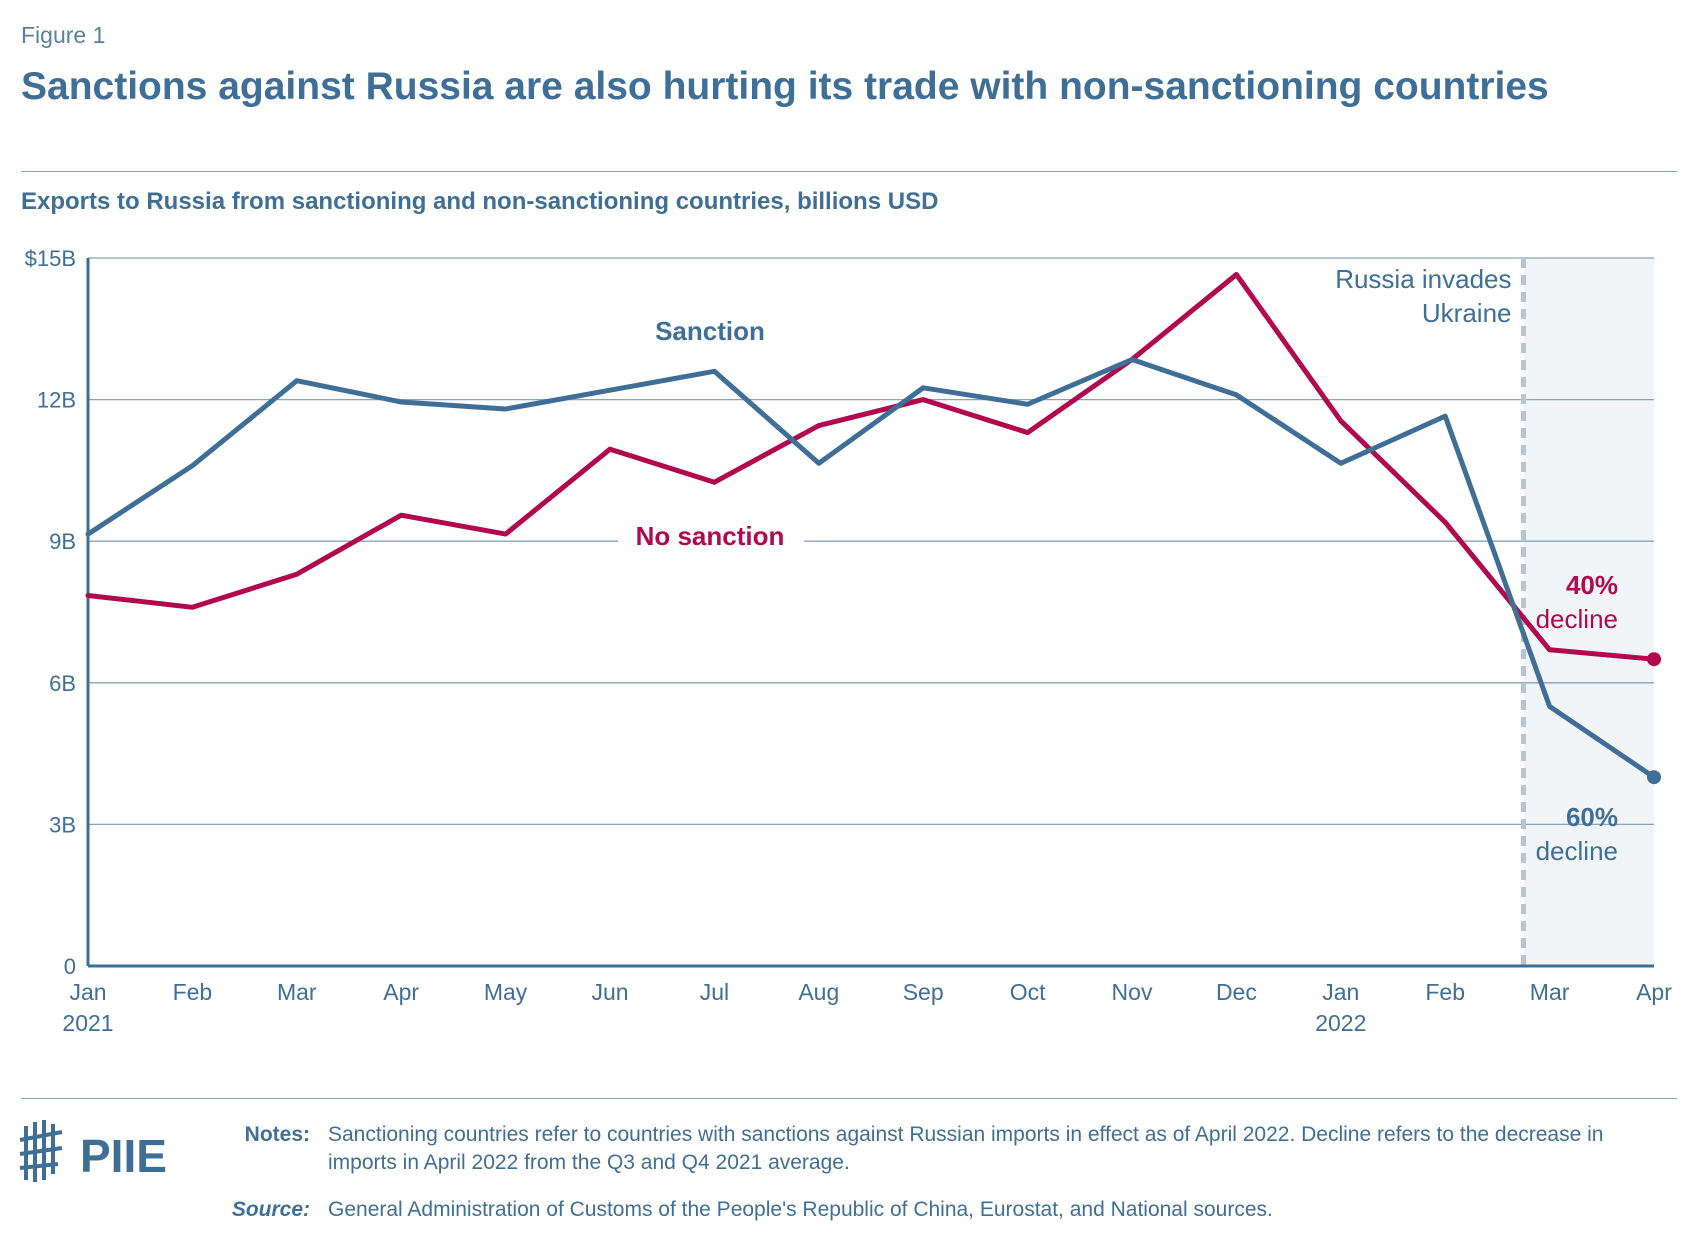 The height and width of the screenshot is (1240, 1692). I want to click on footer-divider, so click(849, 1098).